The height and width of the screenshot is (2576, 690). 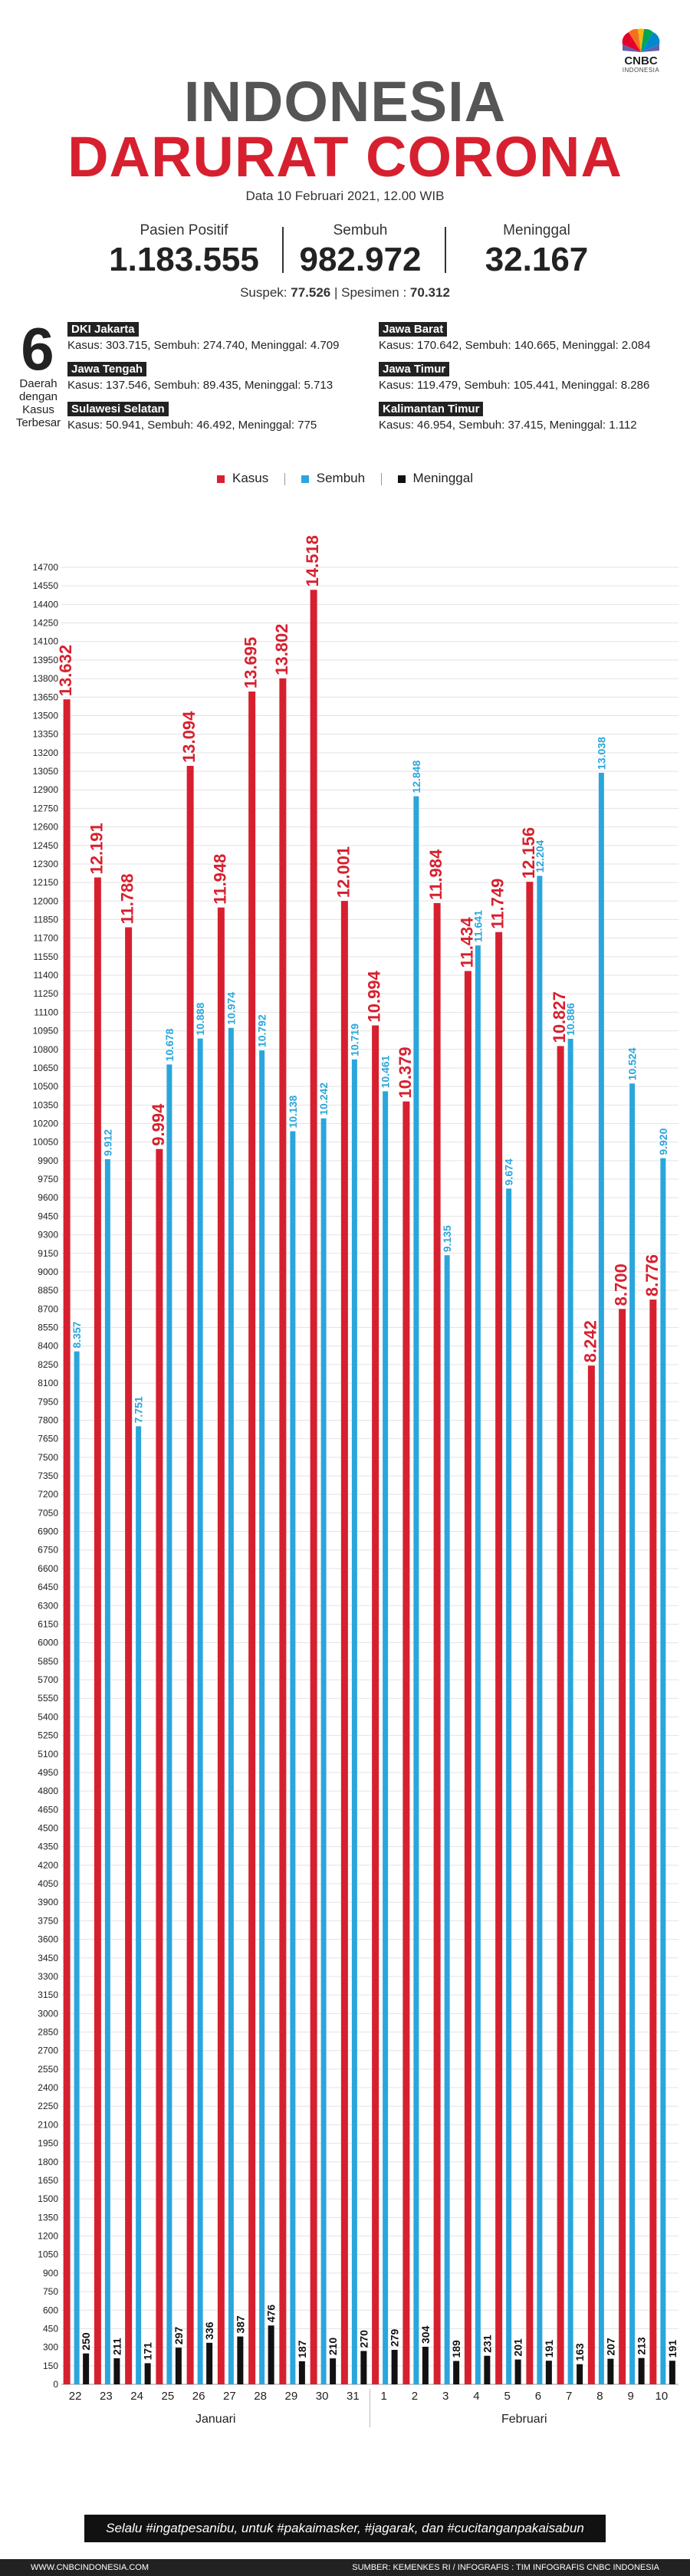 What do you see at coordinates (169, 2397) in the screenshot?
I see `x-tick-label: 25` at bounding box center [169, 2397].